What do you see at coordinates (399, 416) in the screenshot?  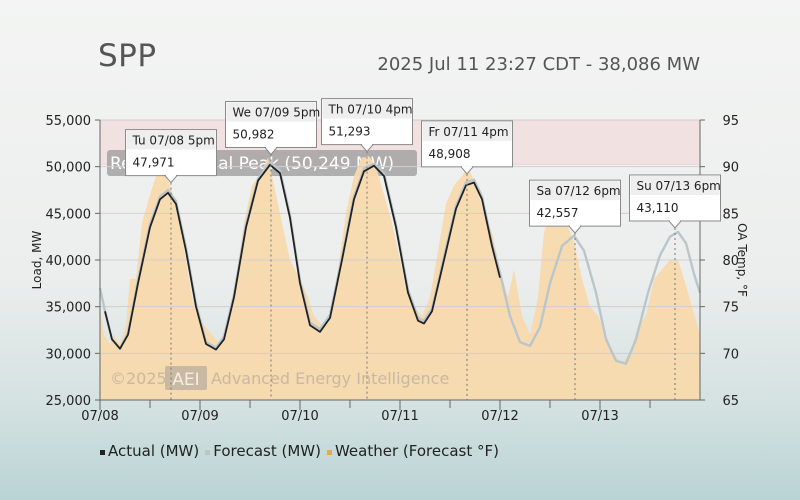 I see `x-tick-label: 07/11` at bounding box center [399, 416].